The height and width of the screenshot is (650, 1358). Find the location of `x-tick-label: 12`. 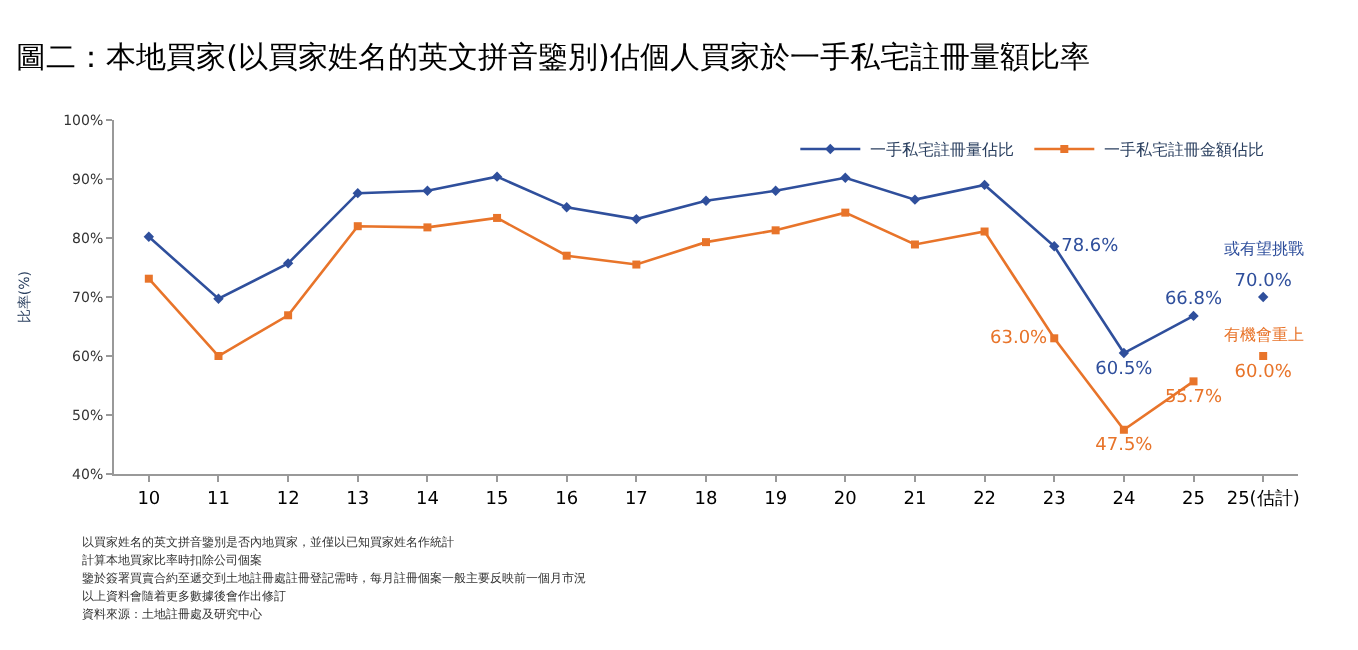

x-tick-label: 12 is located at coordinates (288, 499).